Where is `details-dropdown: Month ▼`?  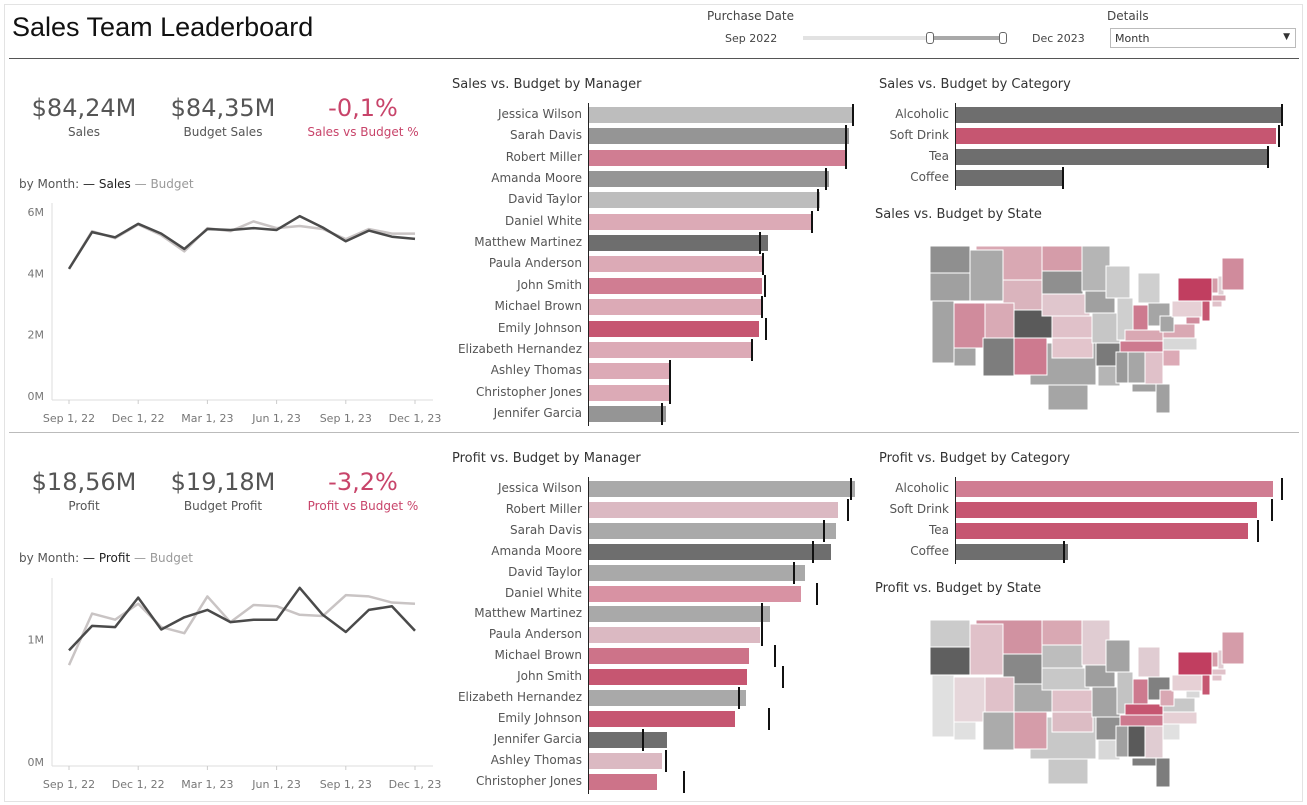 details-dropdown: Month ▼ is located at coordinates (1203, 38).